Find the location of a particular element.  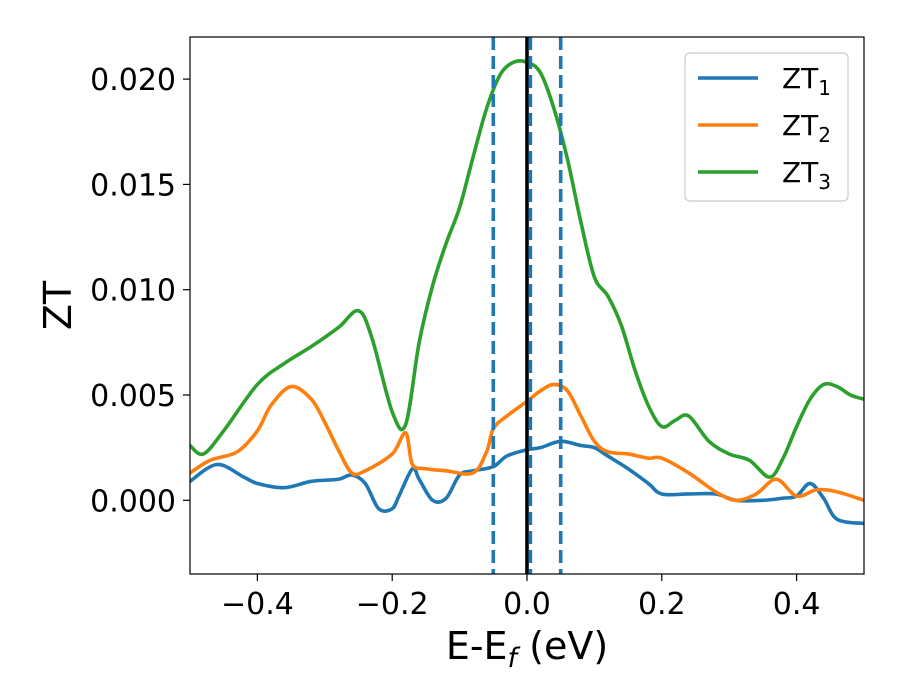

legend: ZT1 ZT2 ZT3 is located at coordinates (766, 127).